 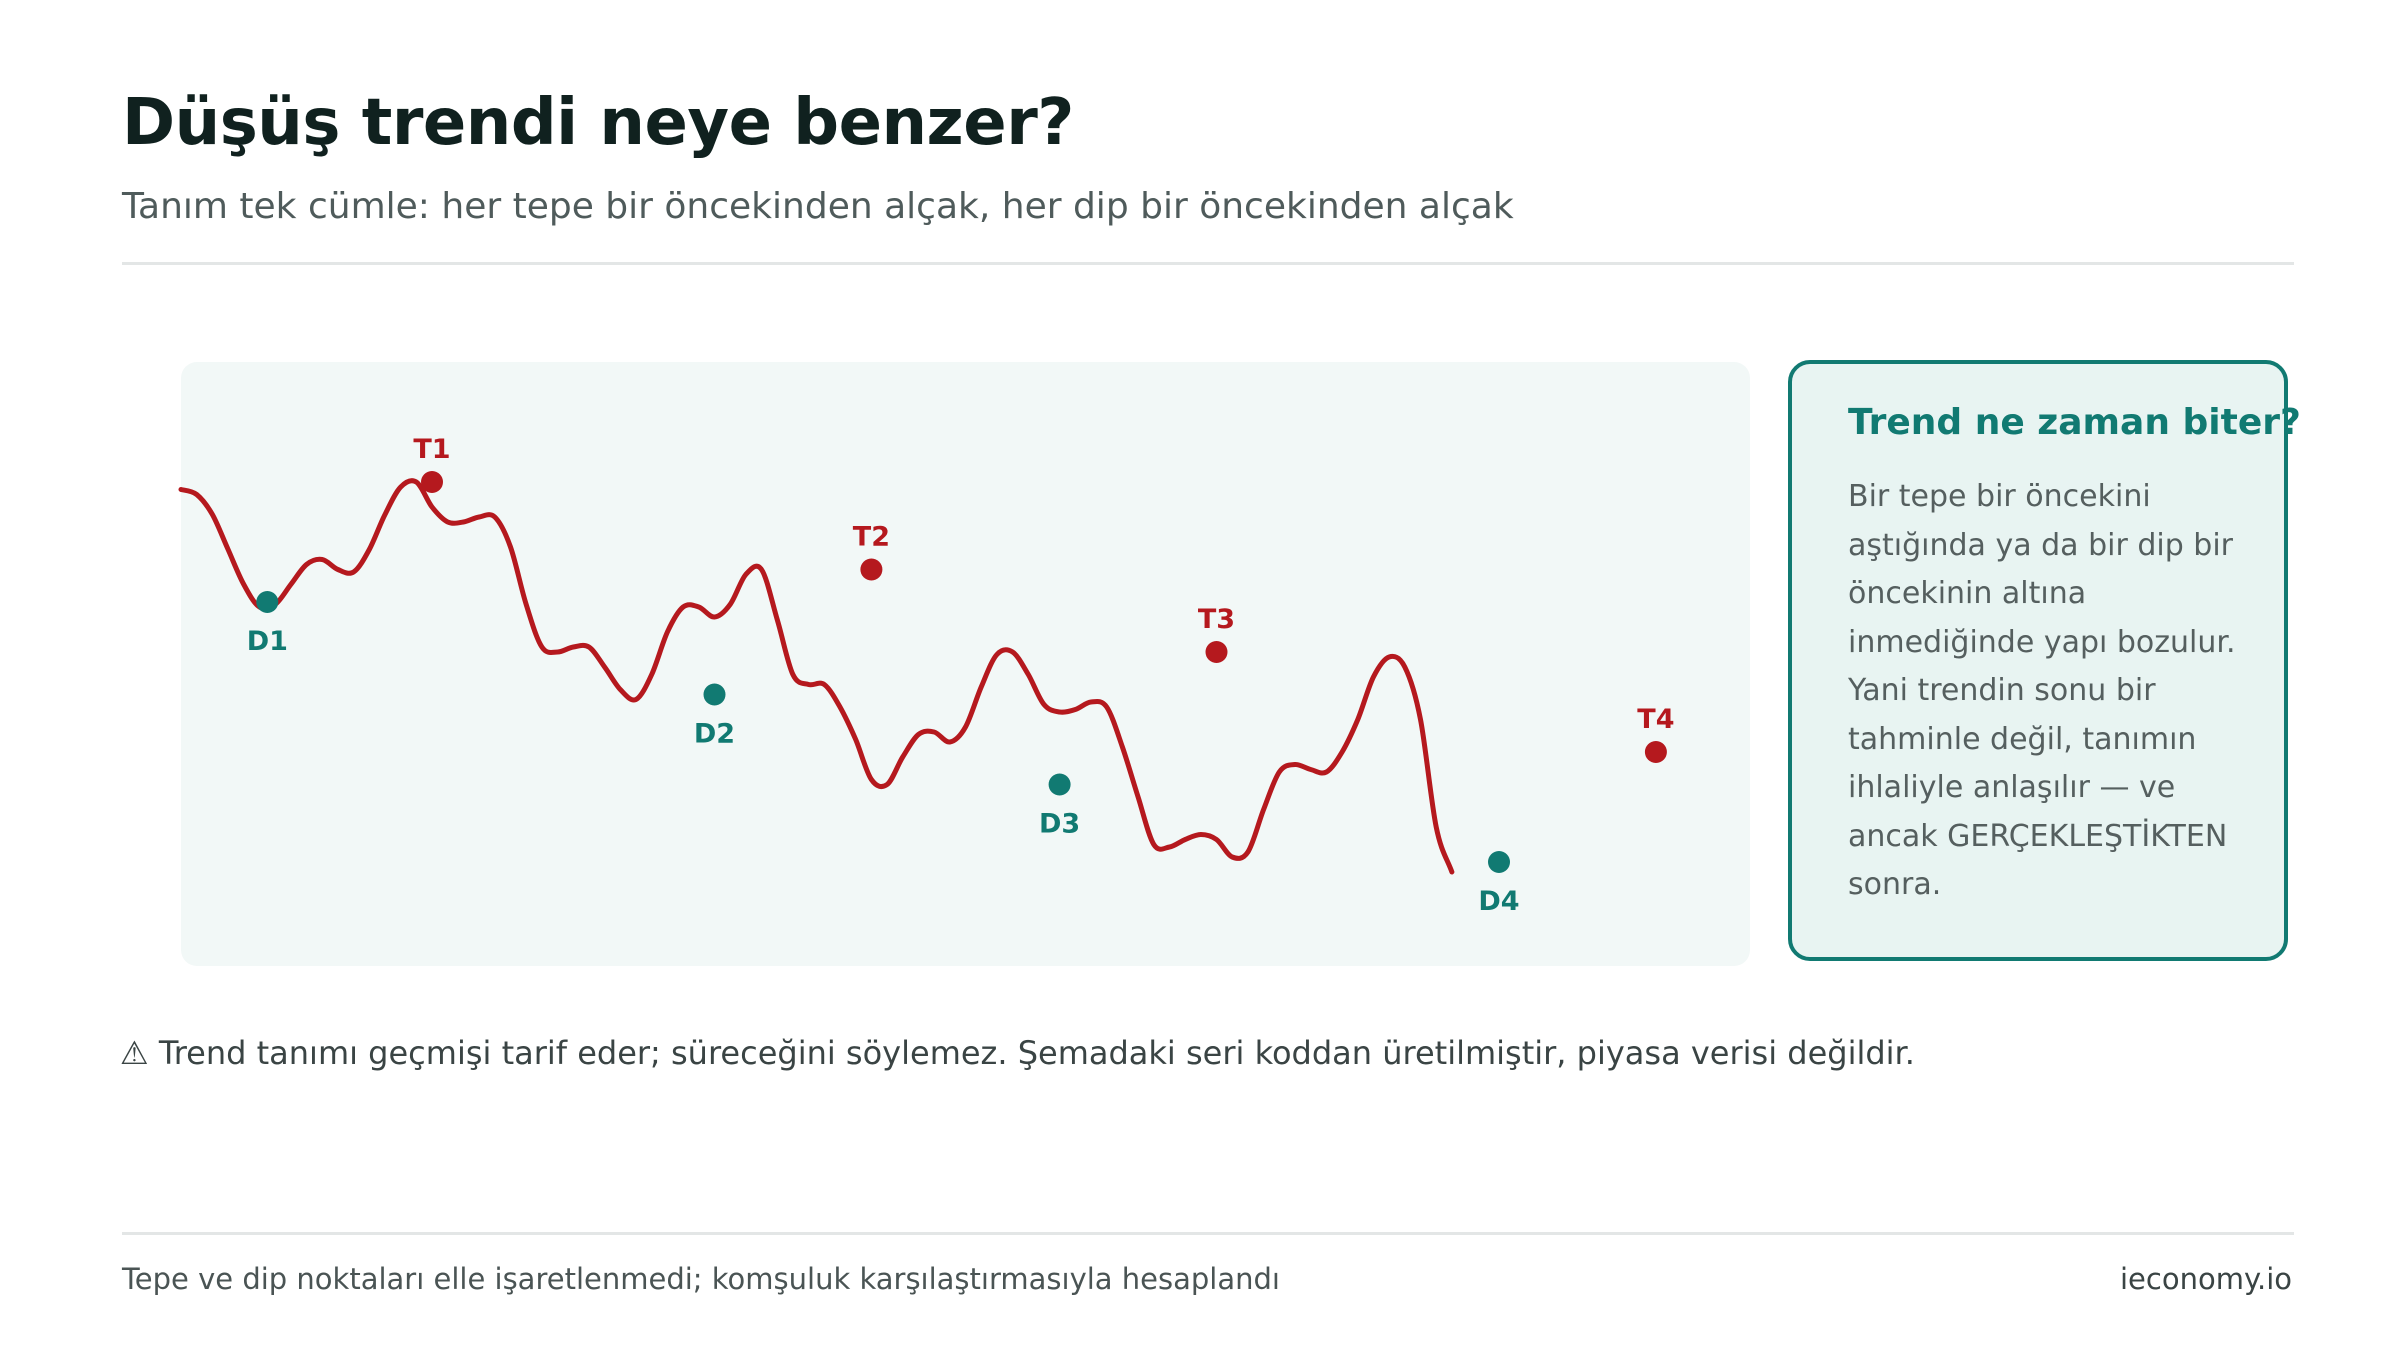 I want to click on trough-marker-d3, so click(x=1059, y=784).